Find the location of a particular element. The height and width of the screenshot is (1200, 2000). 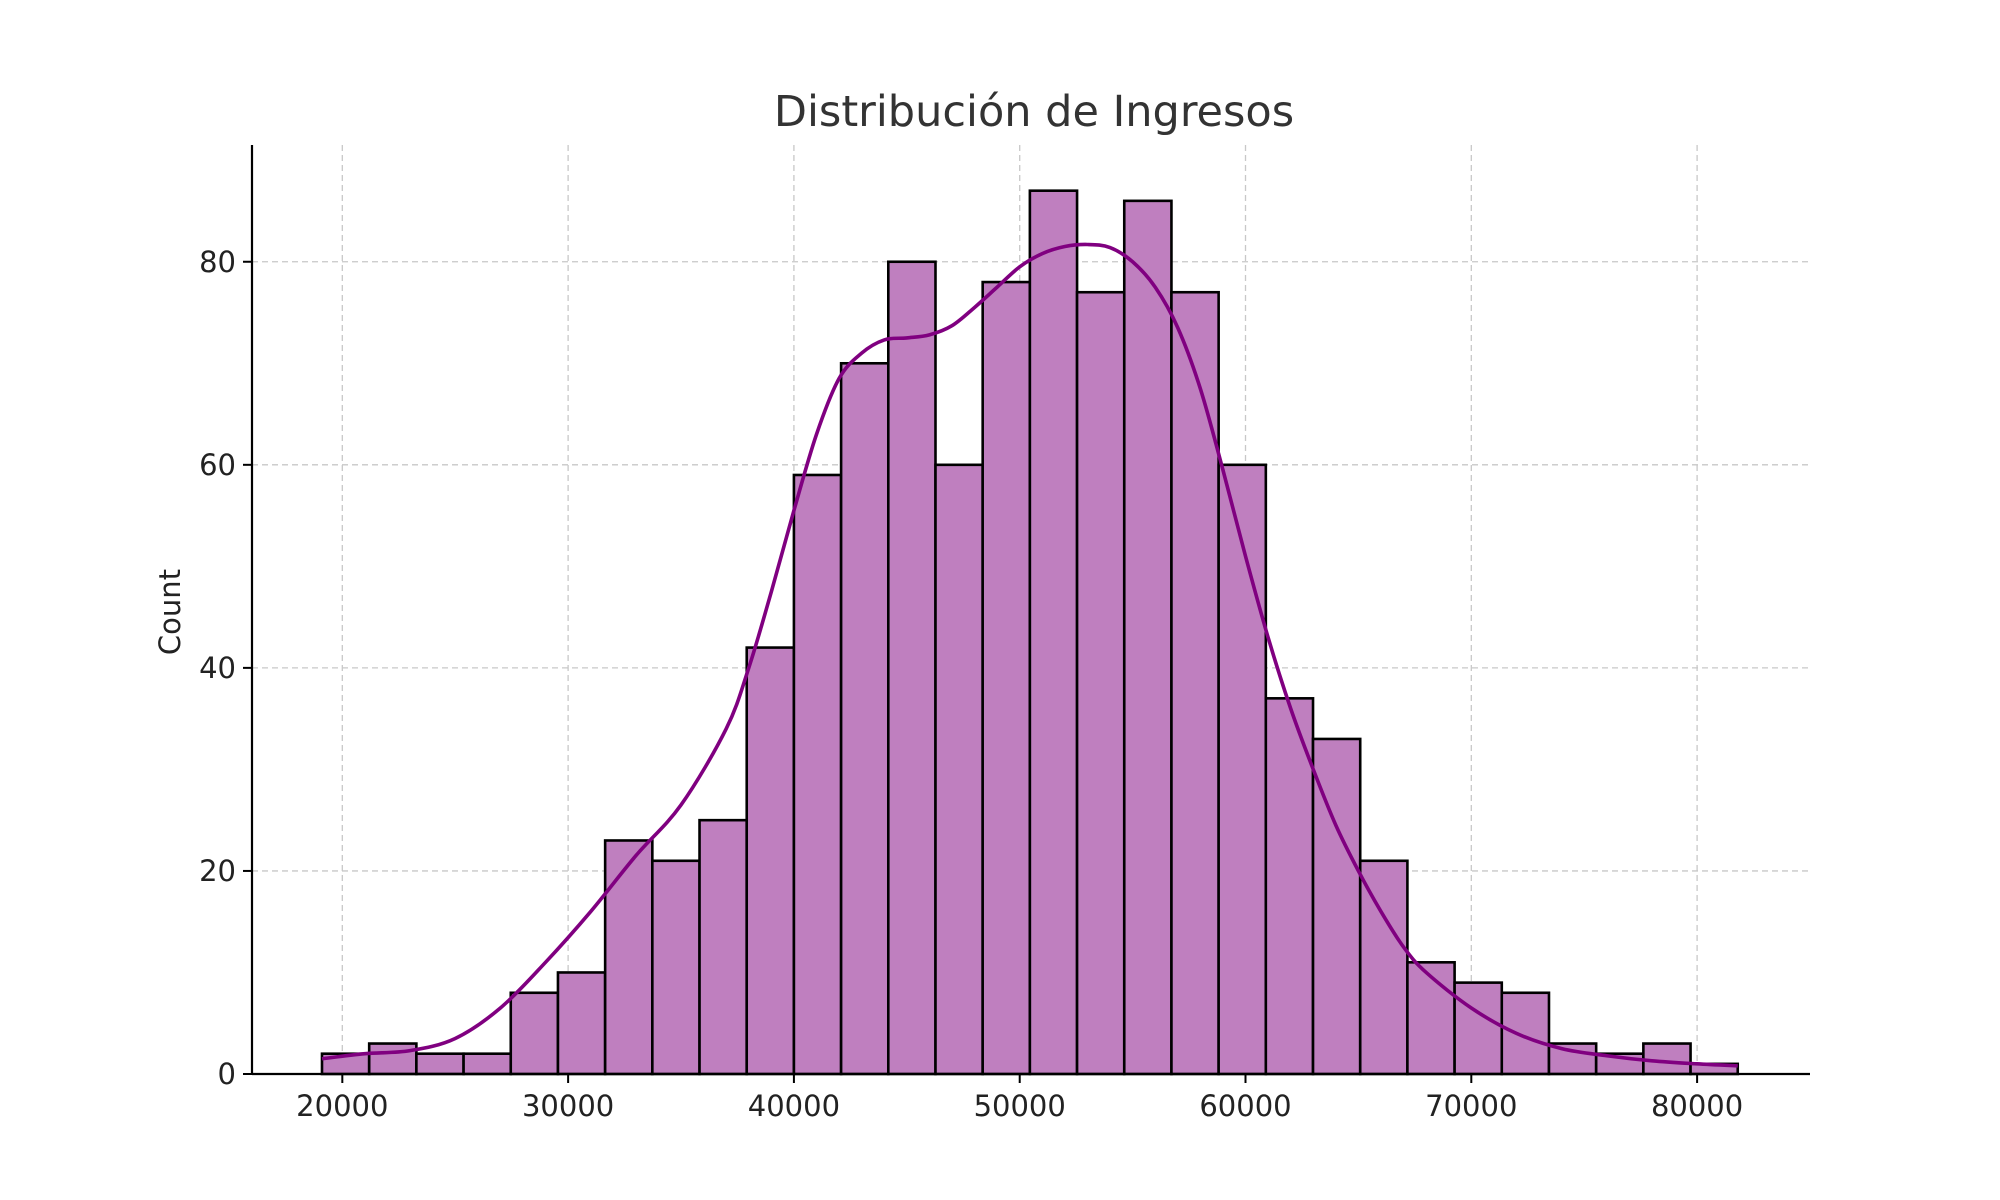

y-axis-title: Count is located at coordinates (170, 612).